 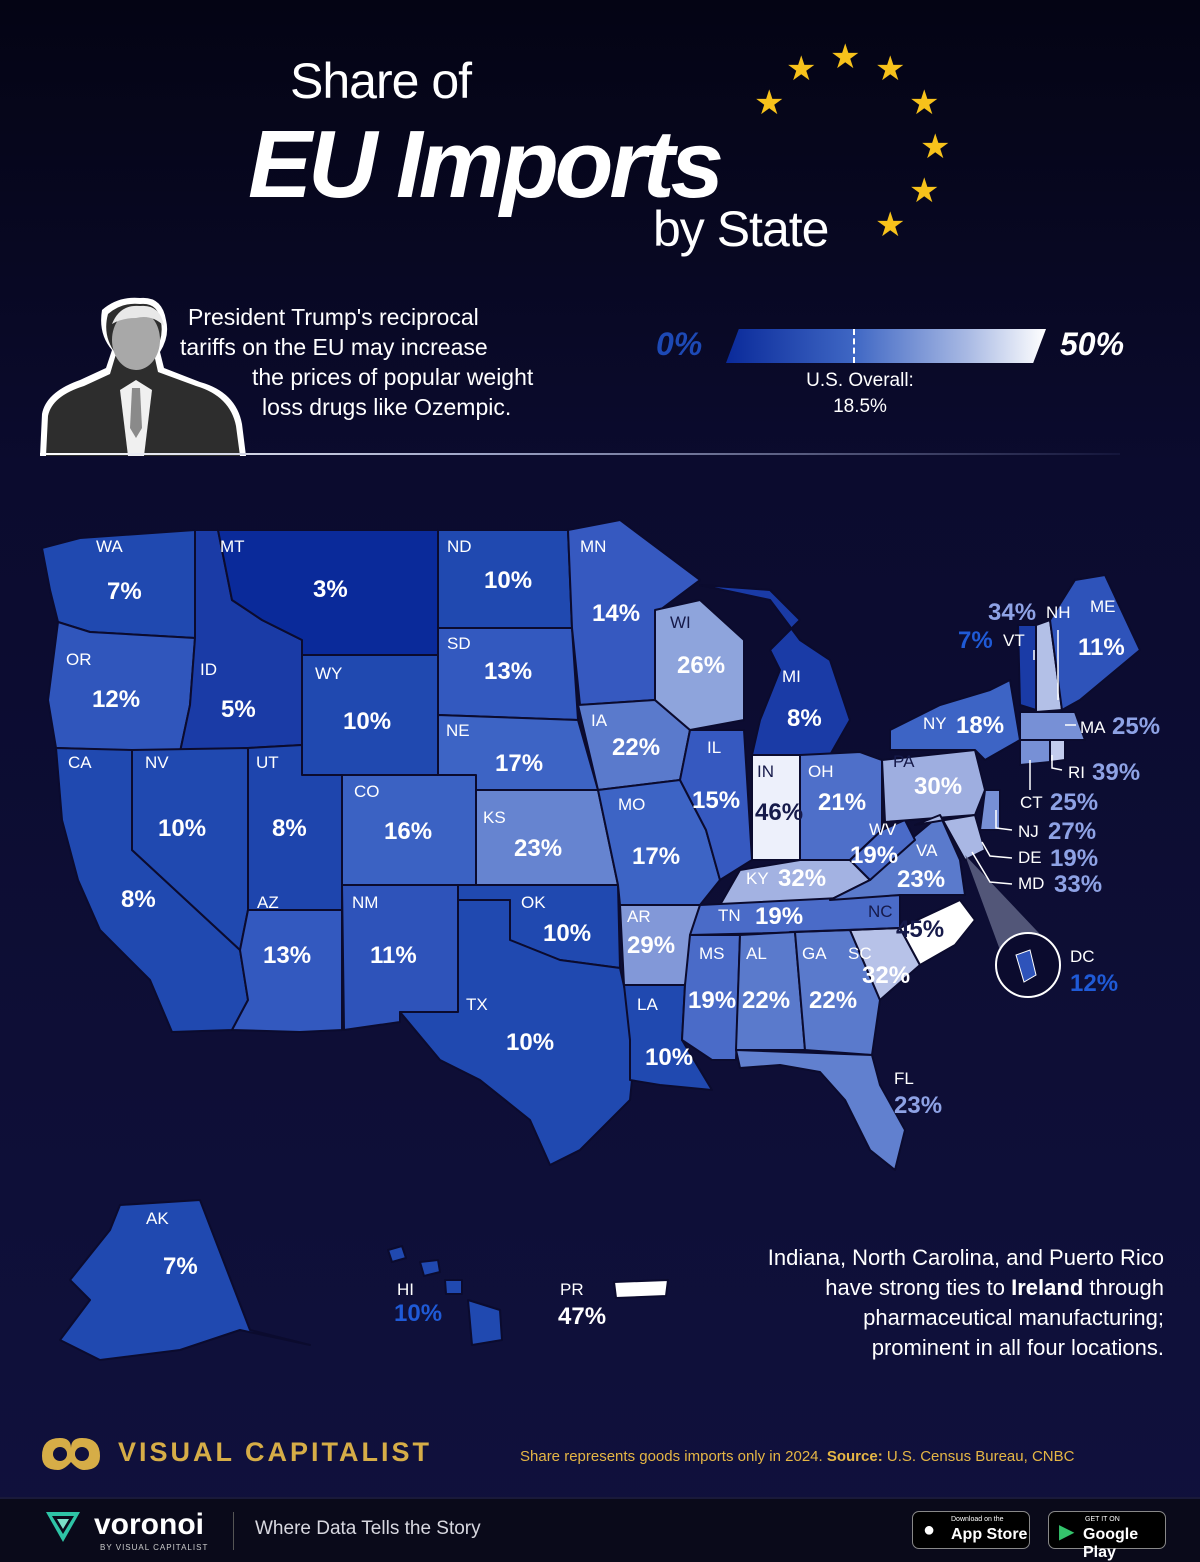 I want to click on brand-name: VISUAL CAPITALIST, so click(x=275, y=1452).